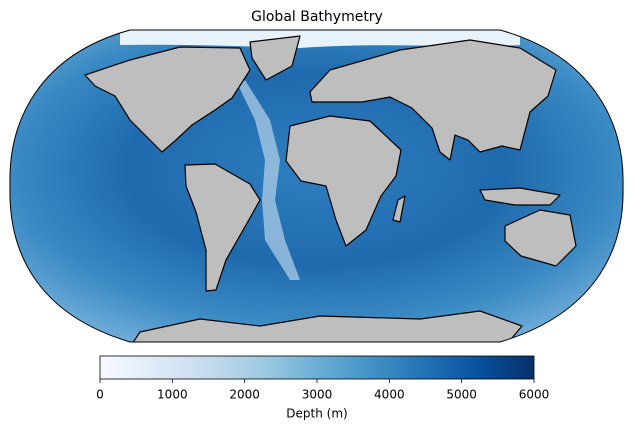 This screenshot has height=432, width=634. What do you see at coordinates (540, 238) in the screenshot?
I see `australia` at bounding box center [540, 238].